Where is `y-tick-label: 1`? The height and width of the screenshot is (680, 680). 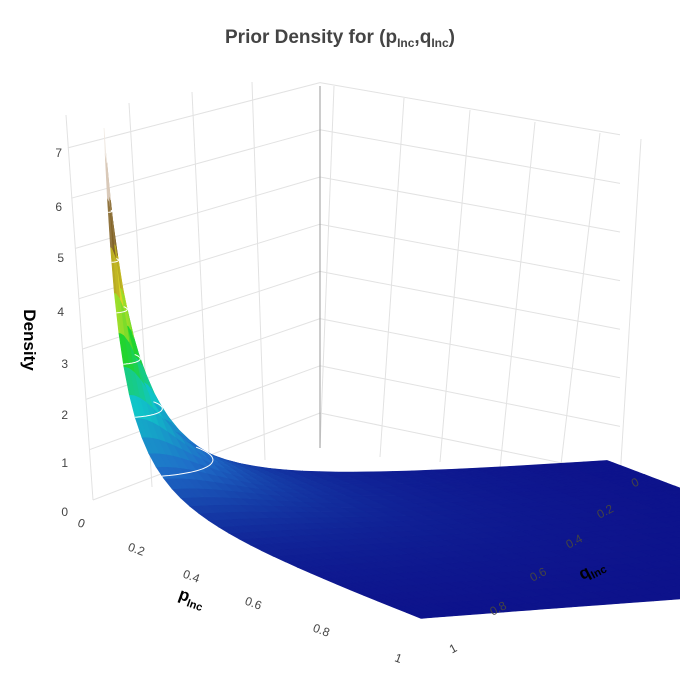
y-tick-label: 1 is located at coordinates (453, 649).